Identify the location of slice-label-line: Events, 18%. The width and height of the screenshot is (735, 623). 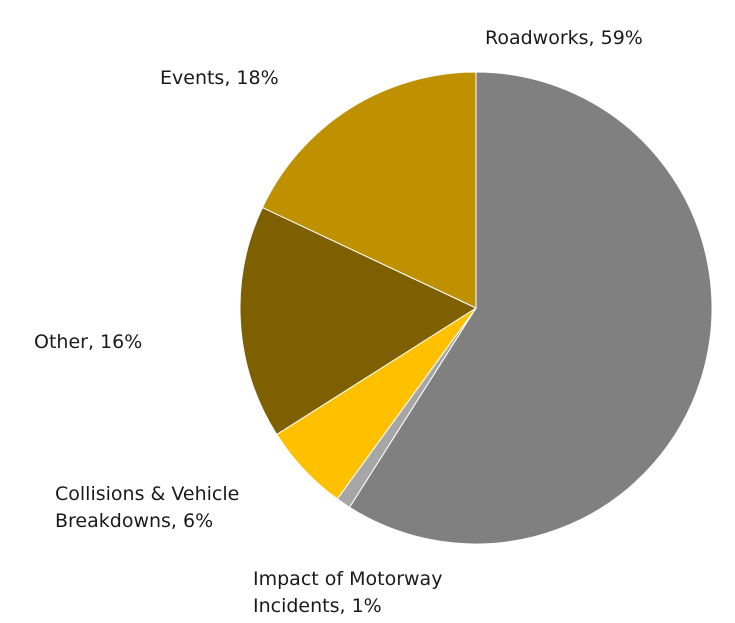
(219, 78).